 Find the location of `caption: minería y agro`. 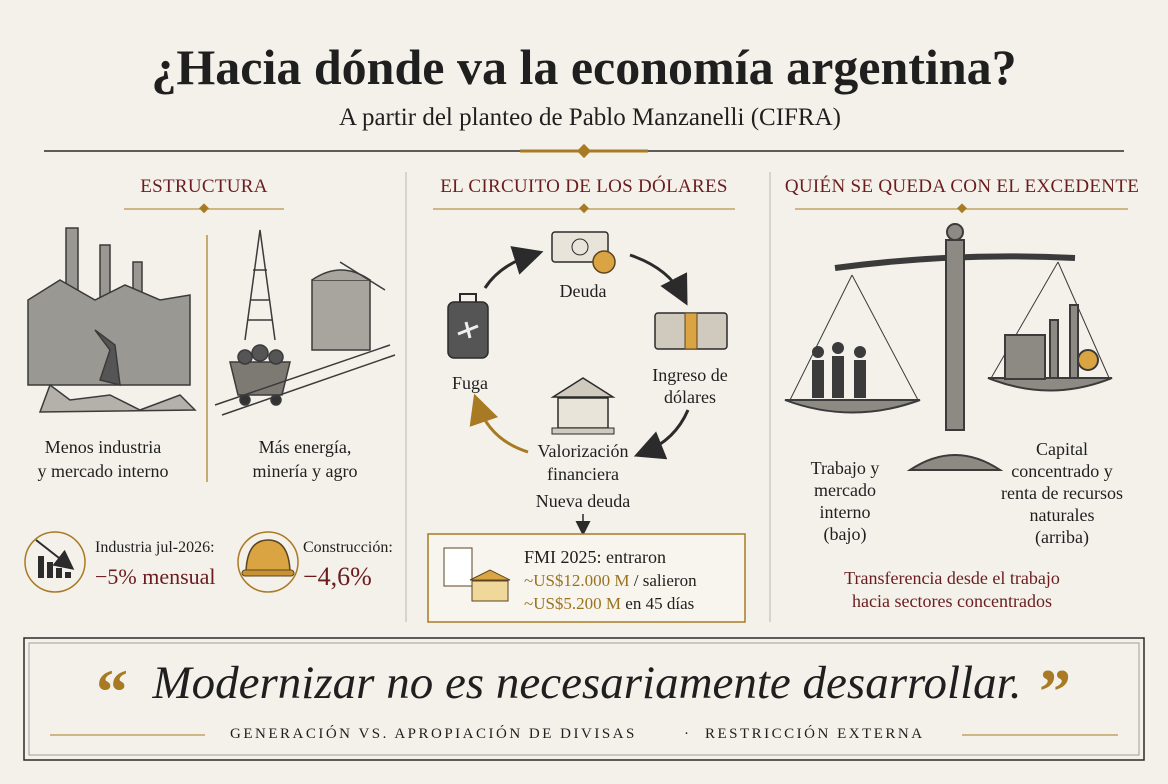

caption: minería y agro is located at coordinates (305, 471).